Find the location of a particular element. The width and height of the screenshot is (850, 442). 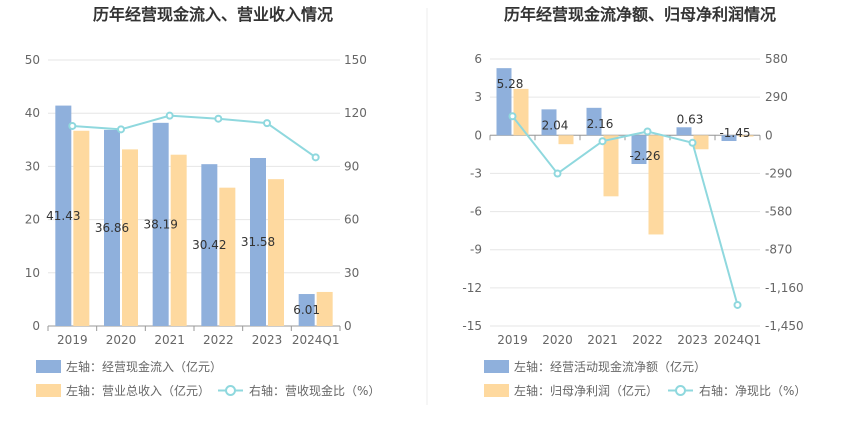

chart2-title: 历年经营现金流净额、归母净利润情况 is located at coordinates (640, 14).